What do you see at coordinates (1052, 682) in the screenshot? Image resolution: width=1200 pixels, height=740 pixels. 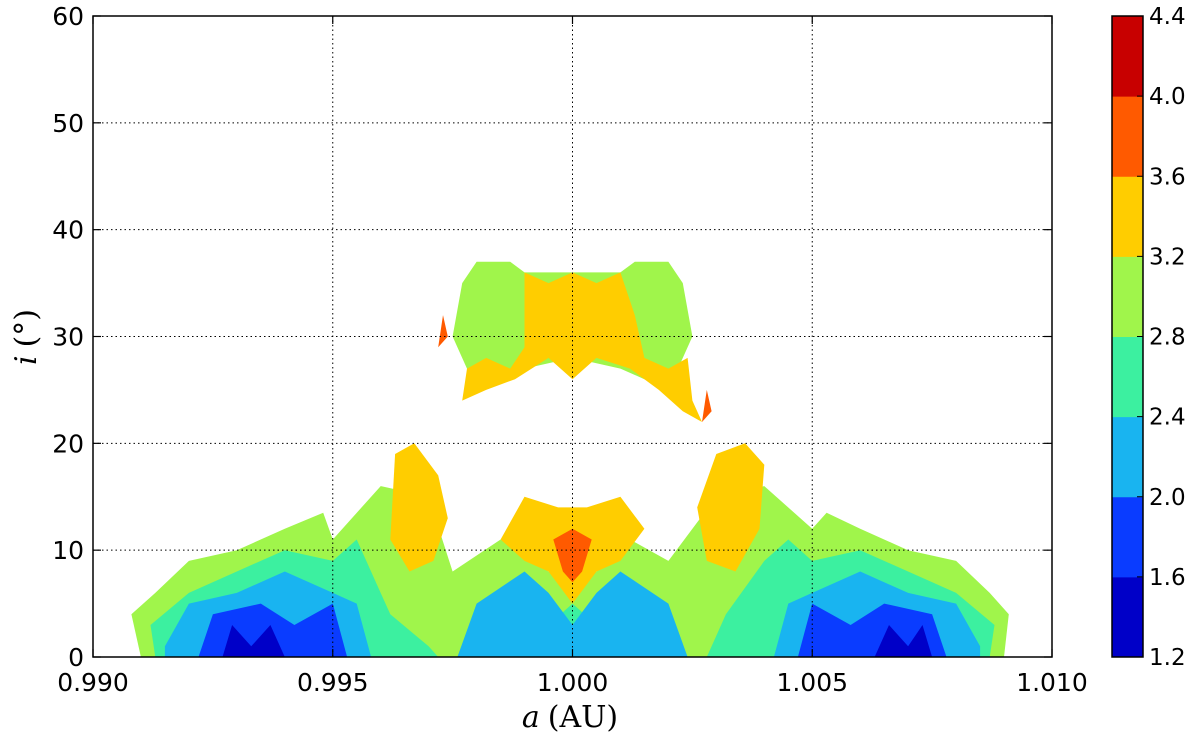 I see `x-tick-label: 1.010` at bounding box center [1052, 682].